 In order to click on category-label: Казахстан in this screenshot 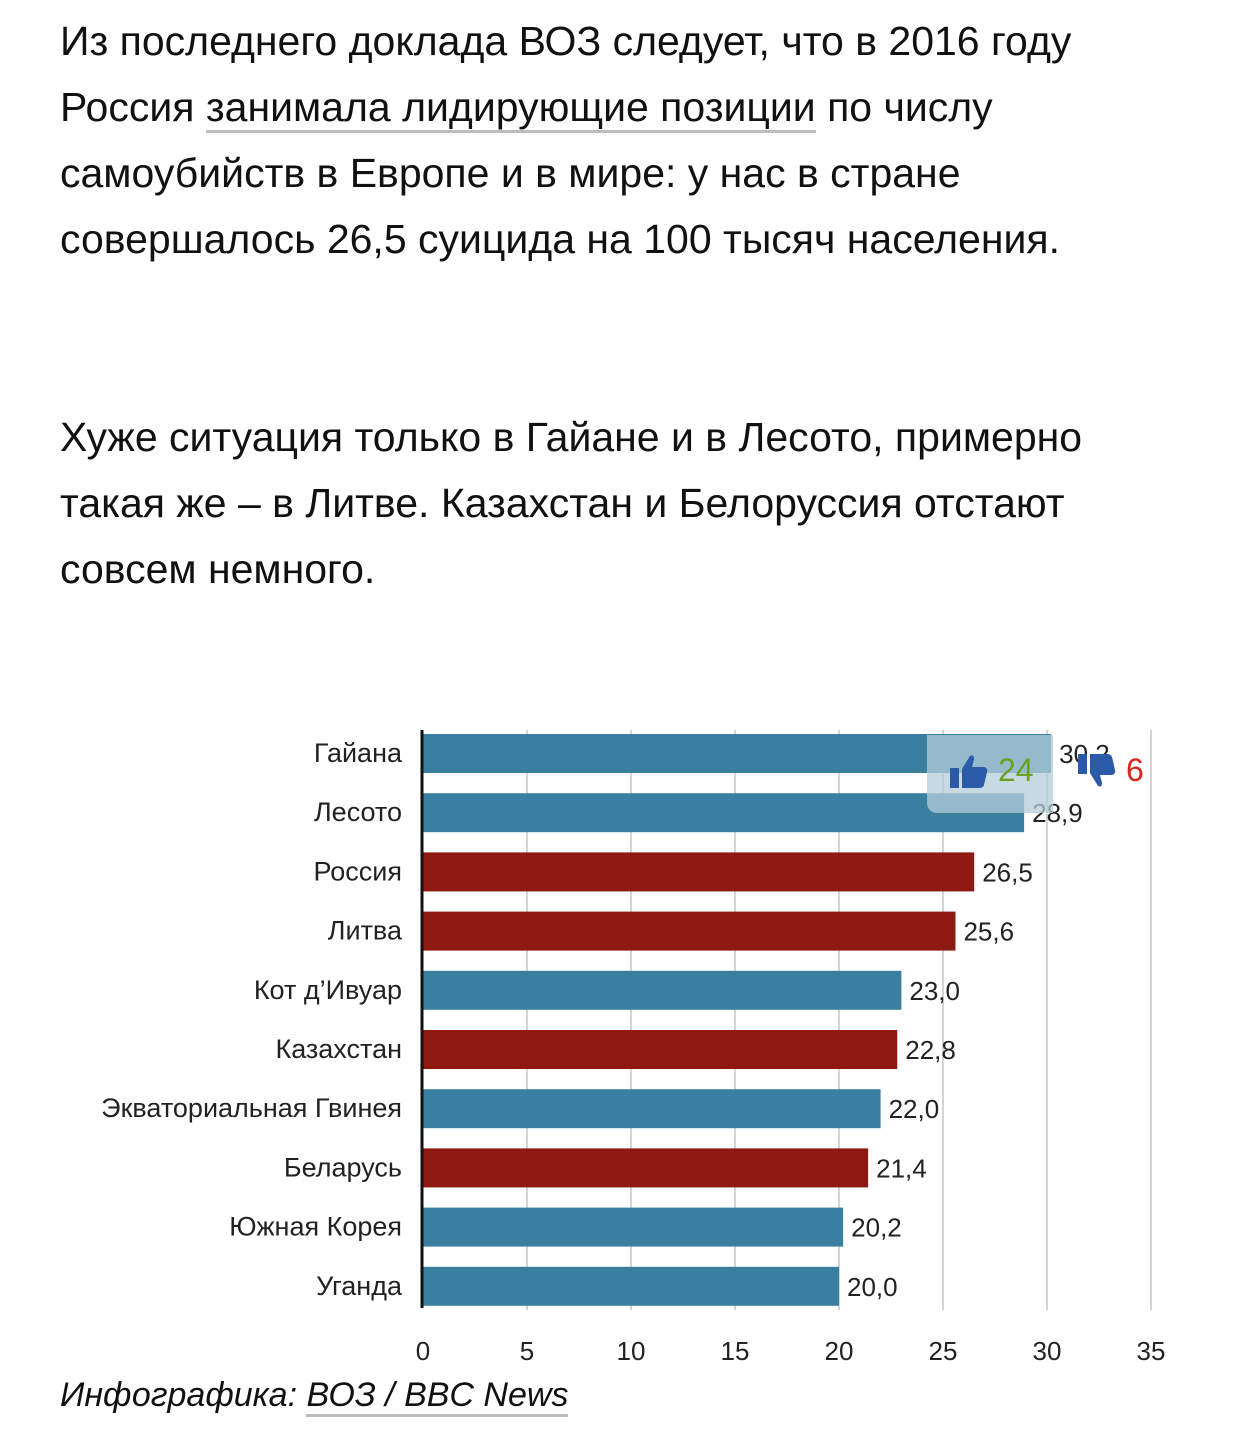, I will do `click(338, 1049)`.